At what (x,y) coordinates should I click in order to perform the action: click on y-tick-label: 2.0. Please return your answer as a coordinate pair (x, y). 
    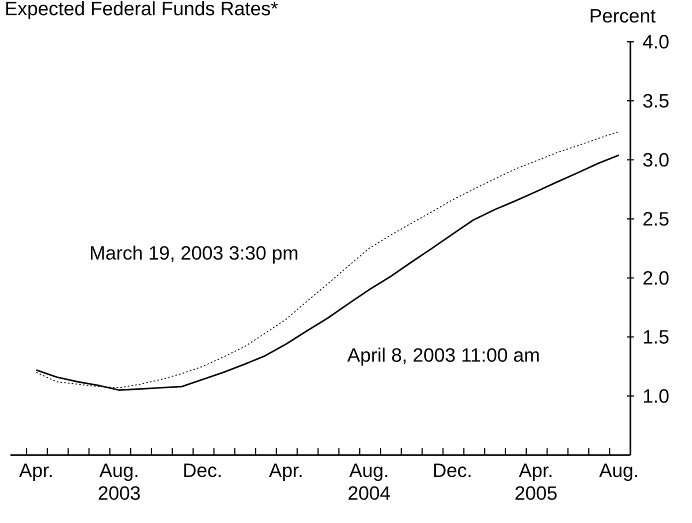
    Looking at the image, I should click on (656, 278).